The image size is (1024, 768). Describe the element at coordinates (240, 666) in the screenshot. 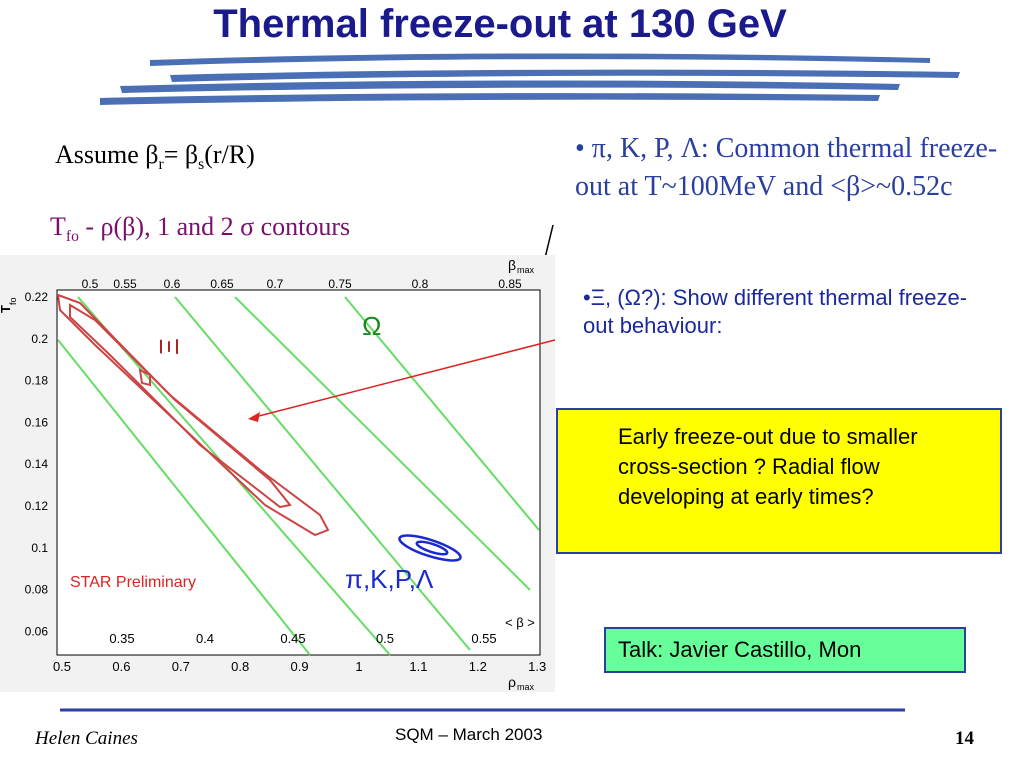

I see `x-tick-label: 0.8` at that location.